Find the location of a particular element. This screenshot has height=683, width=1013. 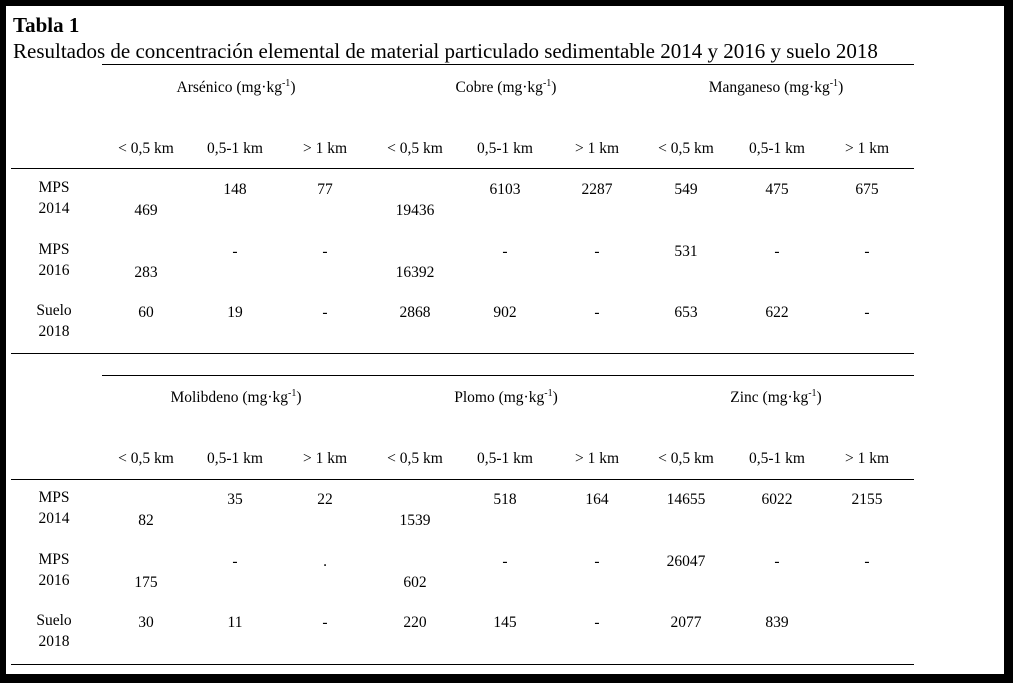

group-name: Plomo (mg·kg is located at coordinates (499, 398).